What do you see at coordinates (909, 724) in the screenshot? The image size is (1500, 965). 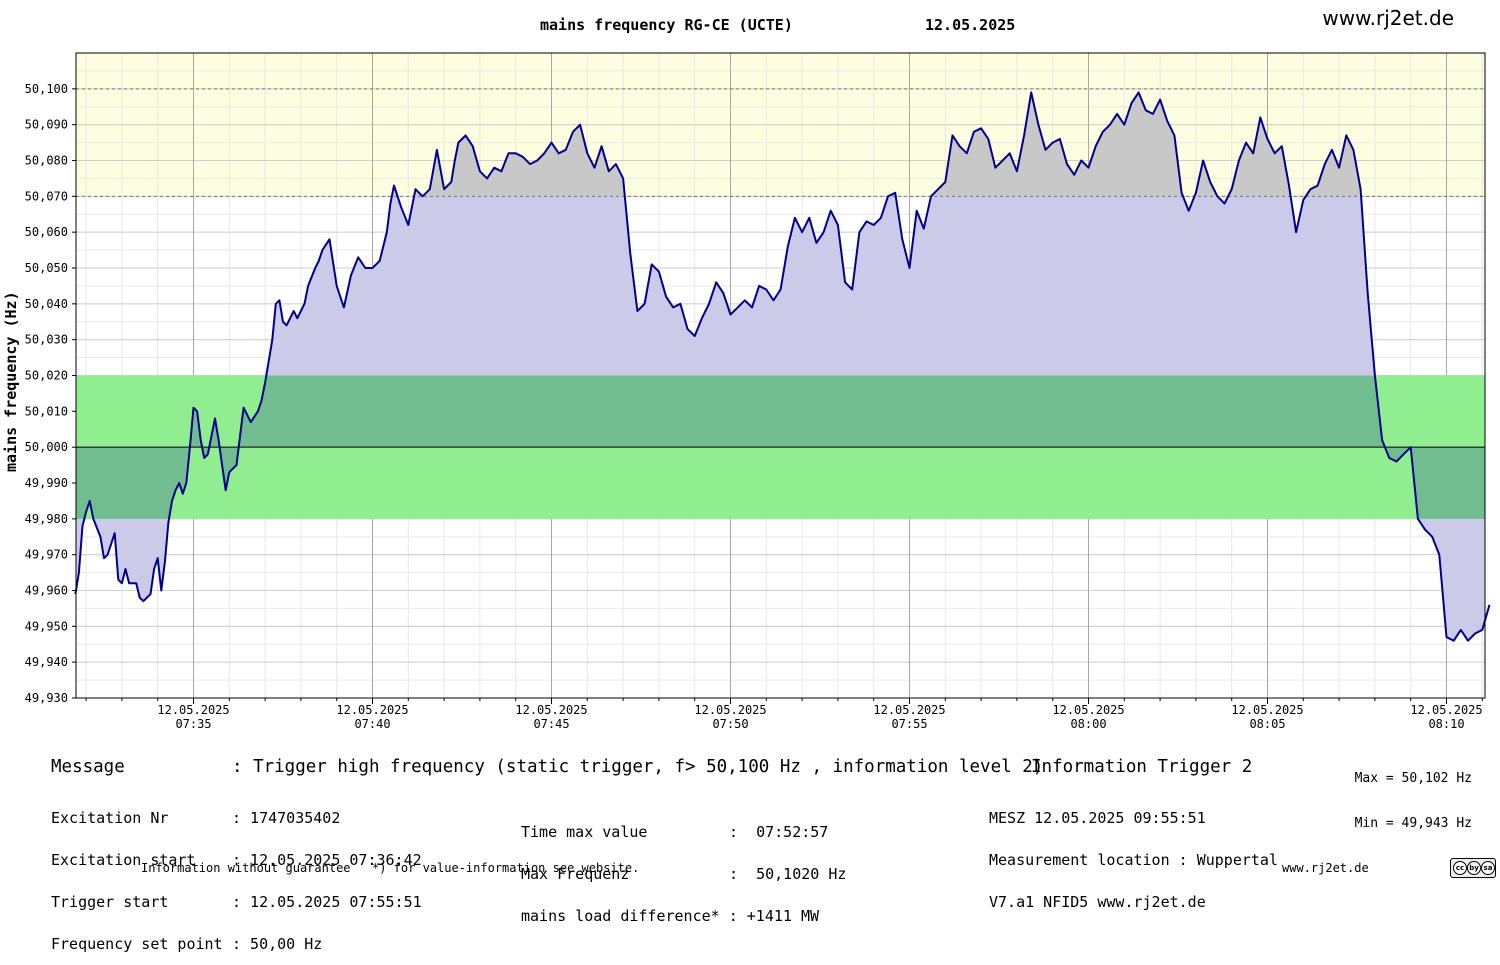 I see `x-tick-time: 07:55` at bounding box center [909, 724].